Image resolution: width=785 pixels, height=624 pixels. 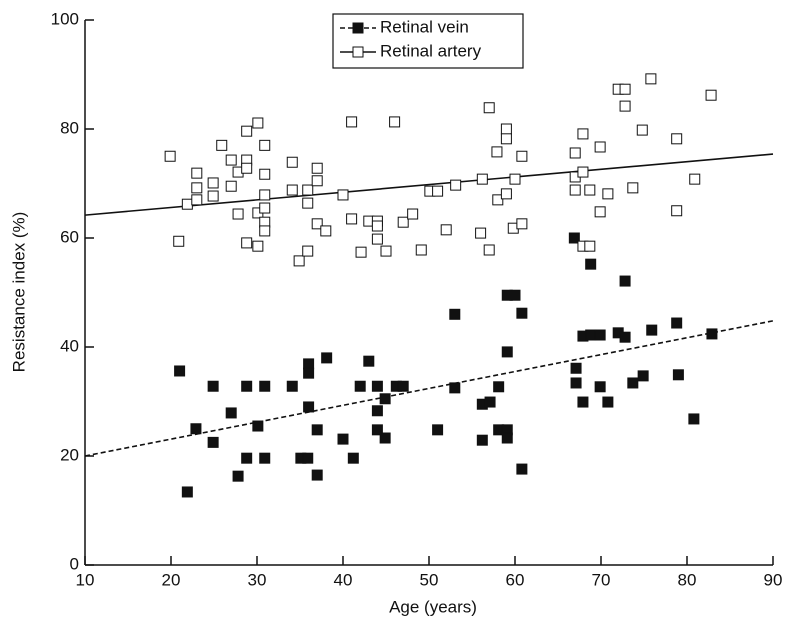 What do you see at coordinates (171, 579) in the screenshot?
I see `x-tick-label: 20` at bounding box center [171, 579].